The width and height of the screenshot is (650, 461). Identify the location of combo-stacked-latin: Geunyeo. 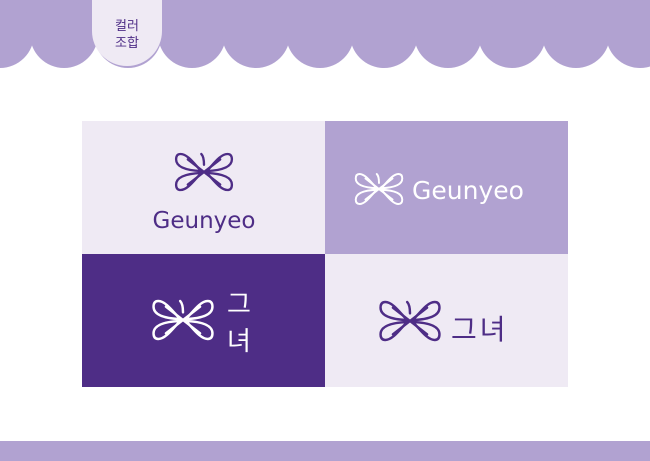
(203, 187).